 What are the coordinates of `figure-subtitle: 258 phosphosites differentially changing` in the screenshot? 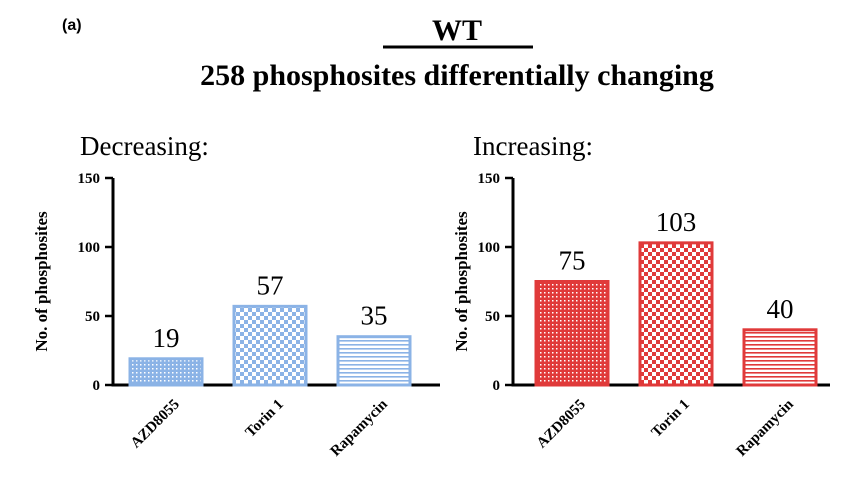 It's located at (457, 75).